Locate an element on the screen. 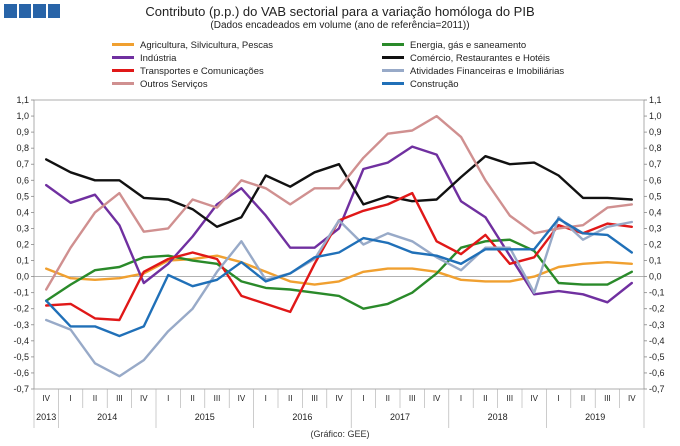 This screenshot has height=446, width=680. y-tick-label-right: 0,8 is located at coordinates (655, 148).